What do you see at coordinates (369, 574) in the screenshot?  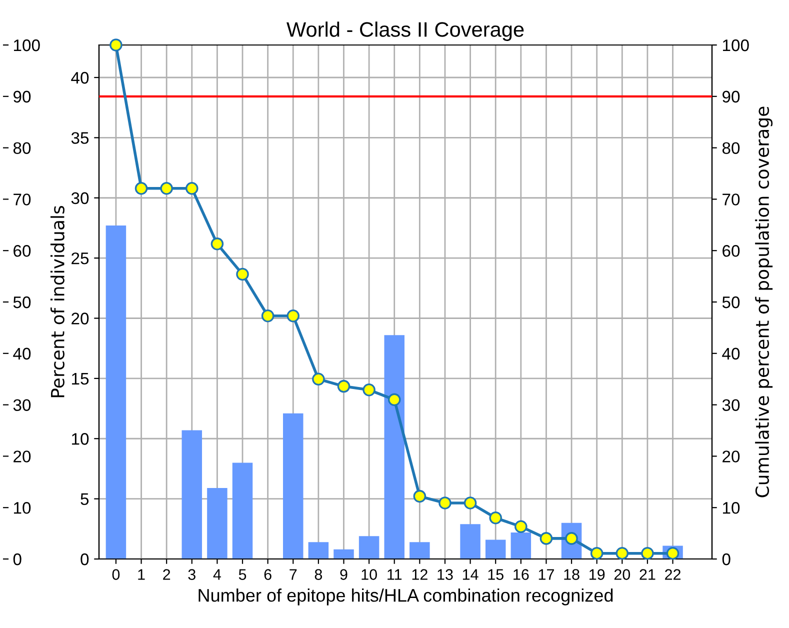 I see `x-tick-label: 10` at bounding box center [369, 574].